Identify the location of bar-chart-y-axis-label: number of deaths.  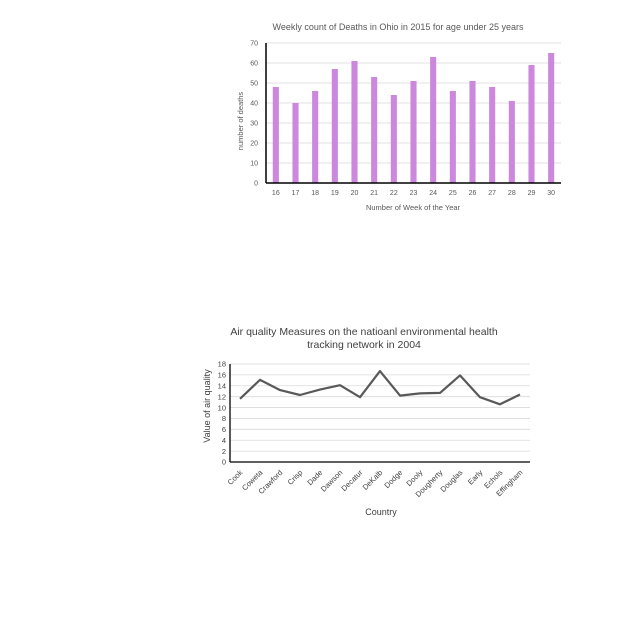
(240, 121).